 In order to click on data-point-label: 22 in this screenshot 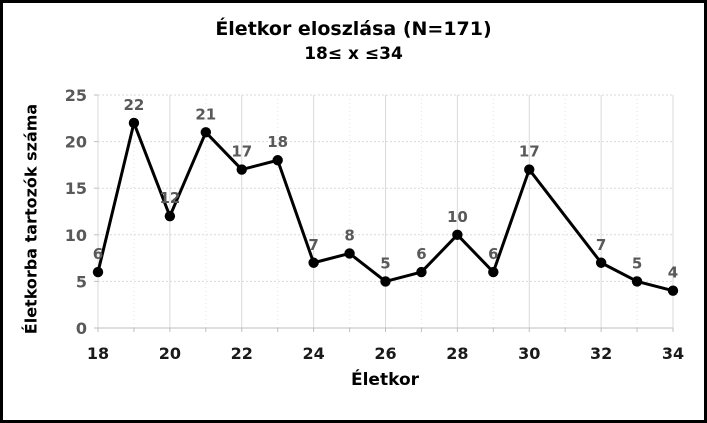, I will do `click(134, 105)`.